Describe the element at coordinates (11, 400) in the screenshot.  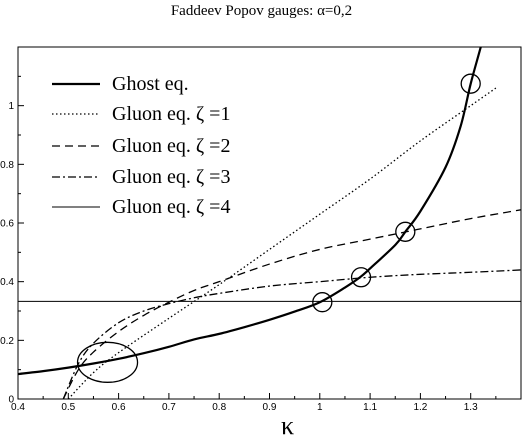
I see `y-tick-label: 0` at that location.